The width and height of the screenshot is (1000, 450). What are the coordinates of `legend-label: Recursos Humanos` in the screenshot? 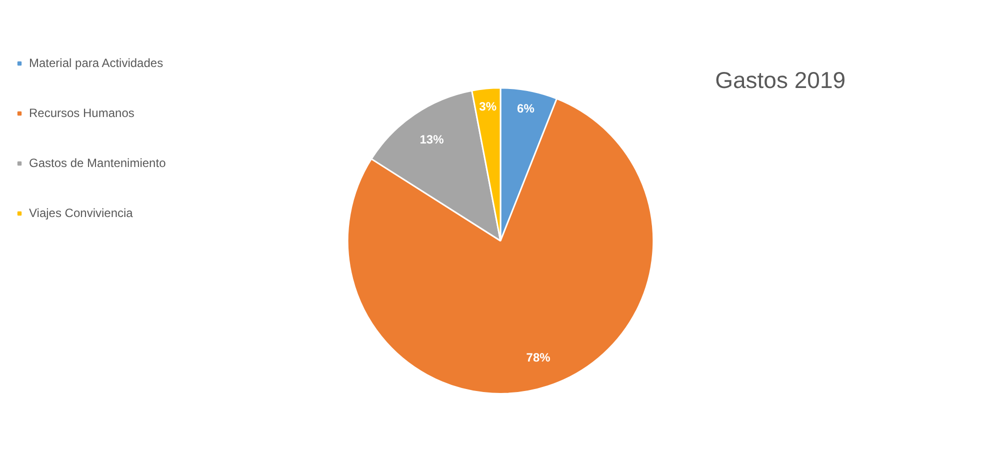 It's located at (81, 113).